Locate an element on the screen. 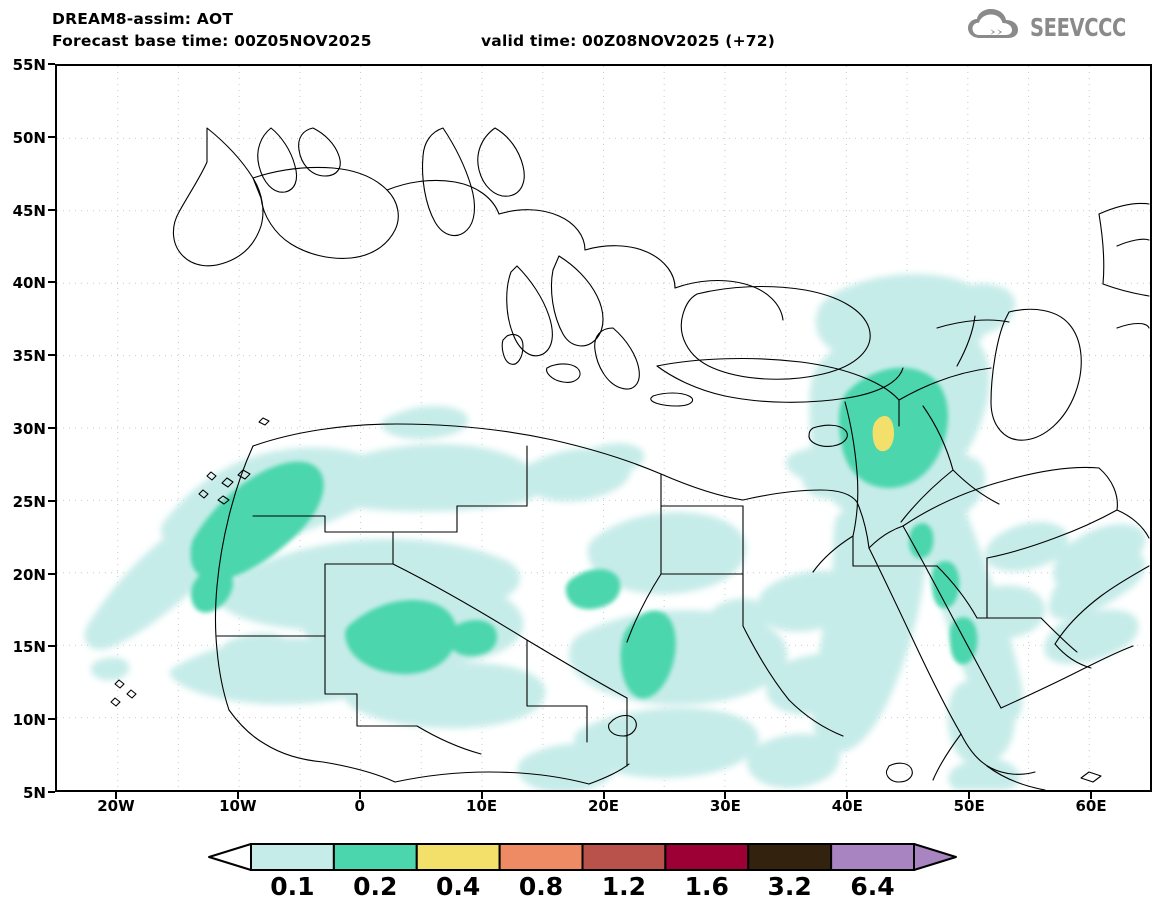 Image resolution: width=1165 pixels, height=905 pixels. x-axis-label: 0 is located at coordinates (359, 806).